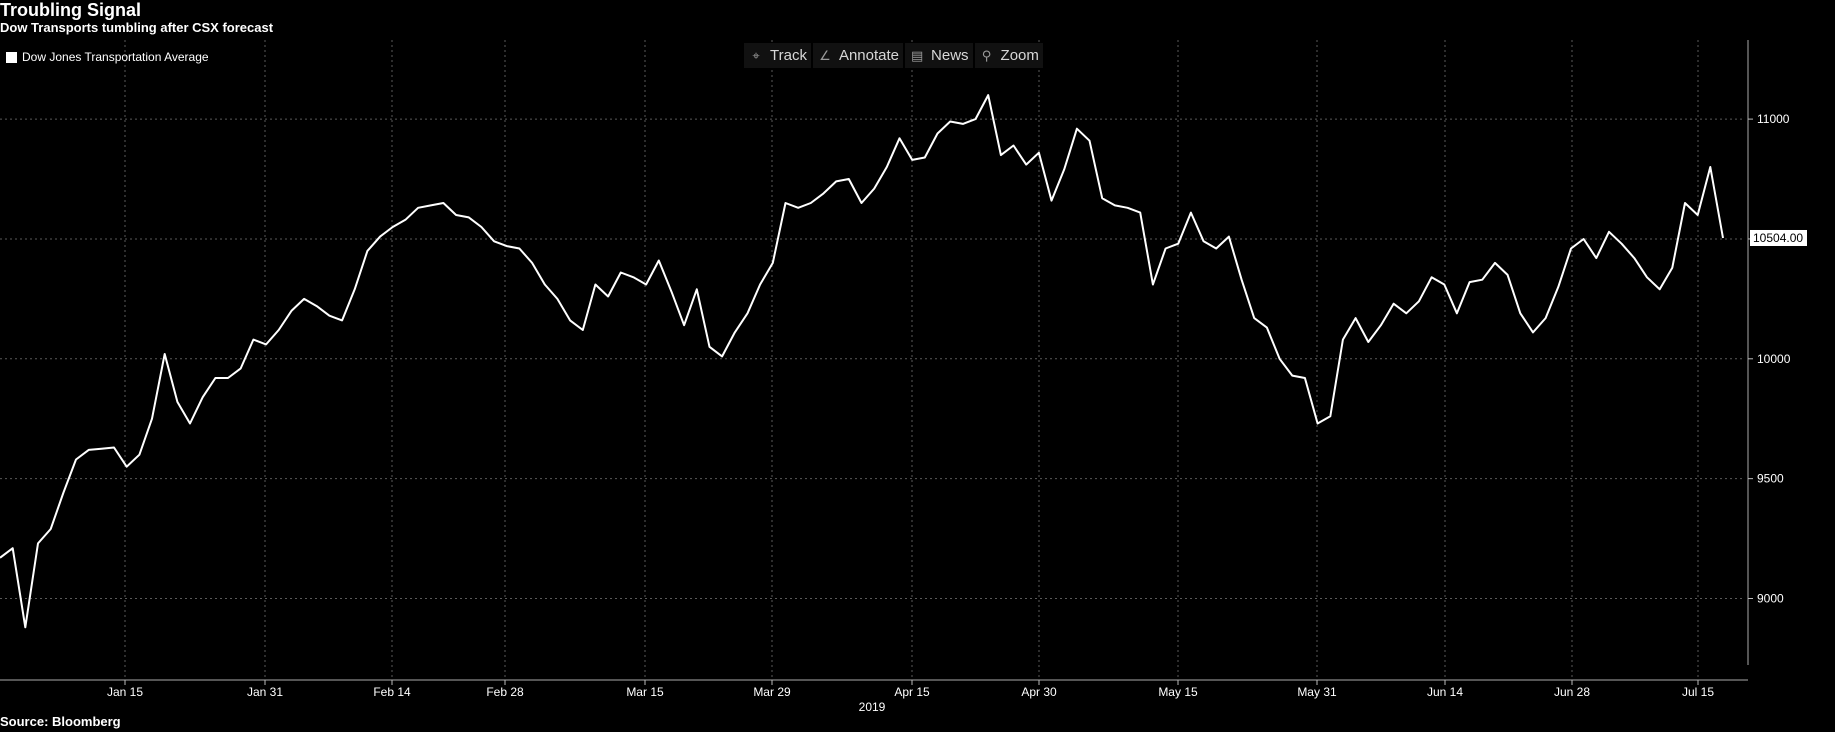  What do you see at coordinates (1773, 119) in the screenshot?
I see `y-tick-label: 11000` at bounding box center [1773, 119].